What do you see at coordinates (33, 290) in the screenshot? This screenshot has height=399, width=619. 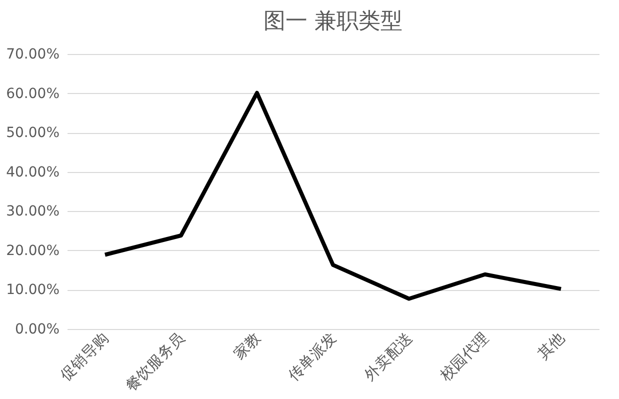 I see `y-tick-label: 10.00%` at bounding box center [33, 290].